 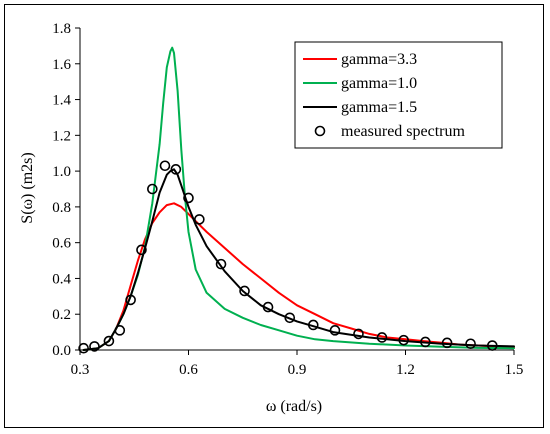 What do you see at coordinates (61, 65) in the screenshot?
I see `y-tick-label: 1.6` at bounding box center [61, 65].